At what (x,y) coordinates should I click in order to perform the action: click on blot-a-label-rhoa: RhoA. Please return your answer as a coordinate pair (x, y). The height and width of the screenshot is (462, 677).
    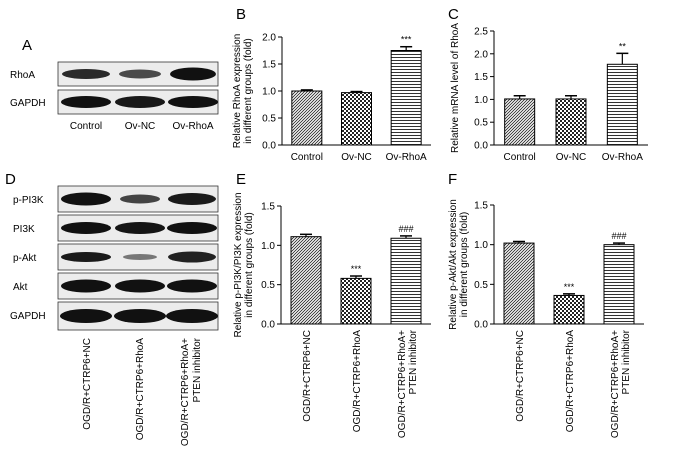
    Looking at the image, I should click on (22, 75).